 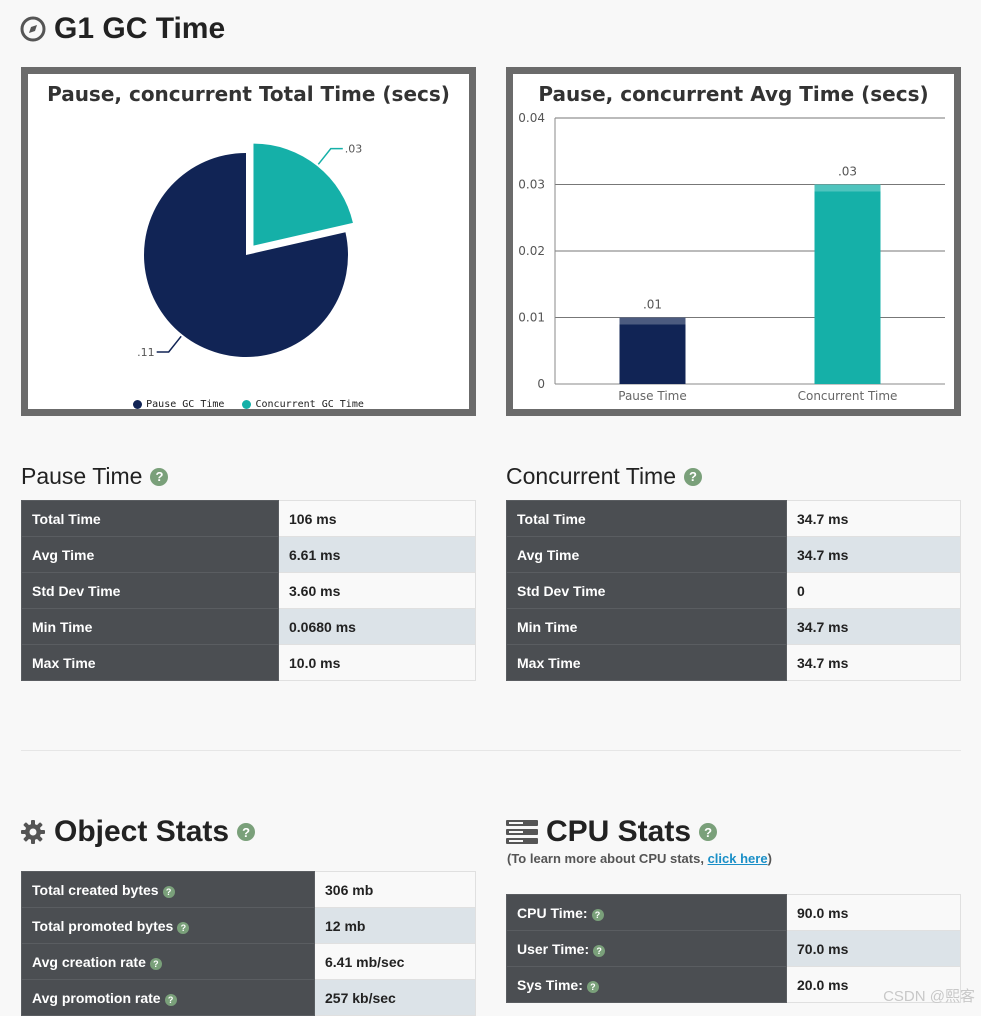 What do you see at coordinates (249, 251) in the screenshot?
I see `pie-chart: .11 .03` at bounding box center [249, 251].